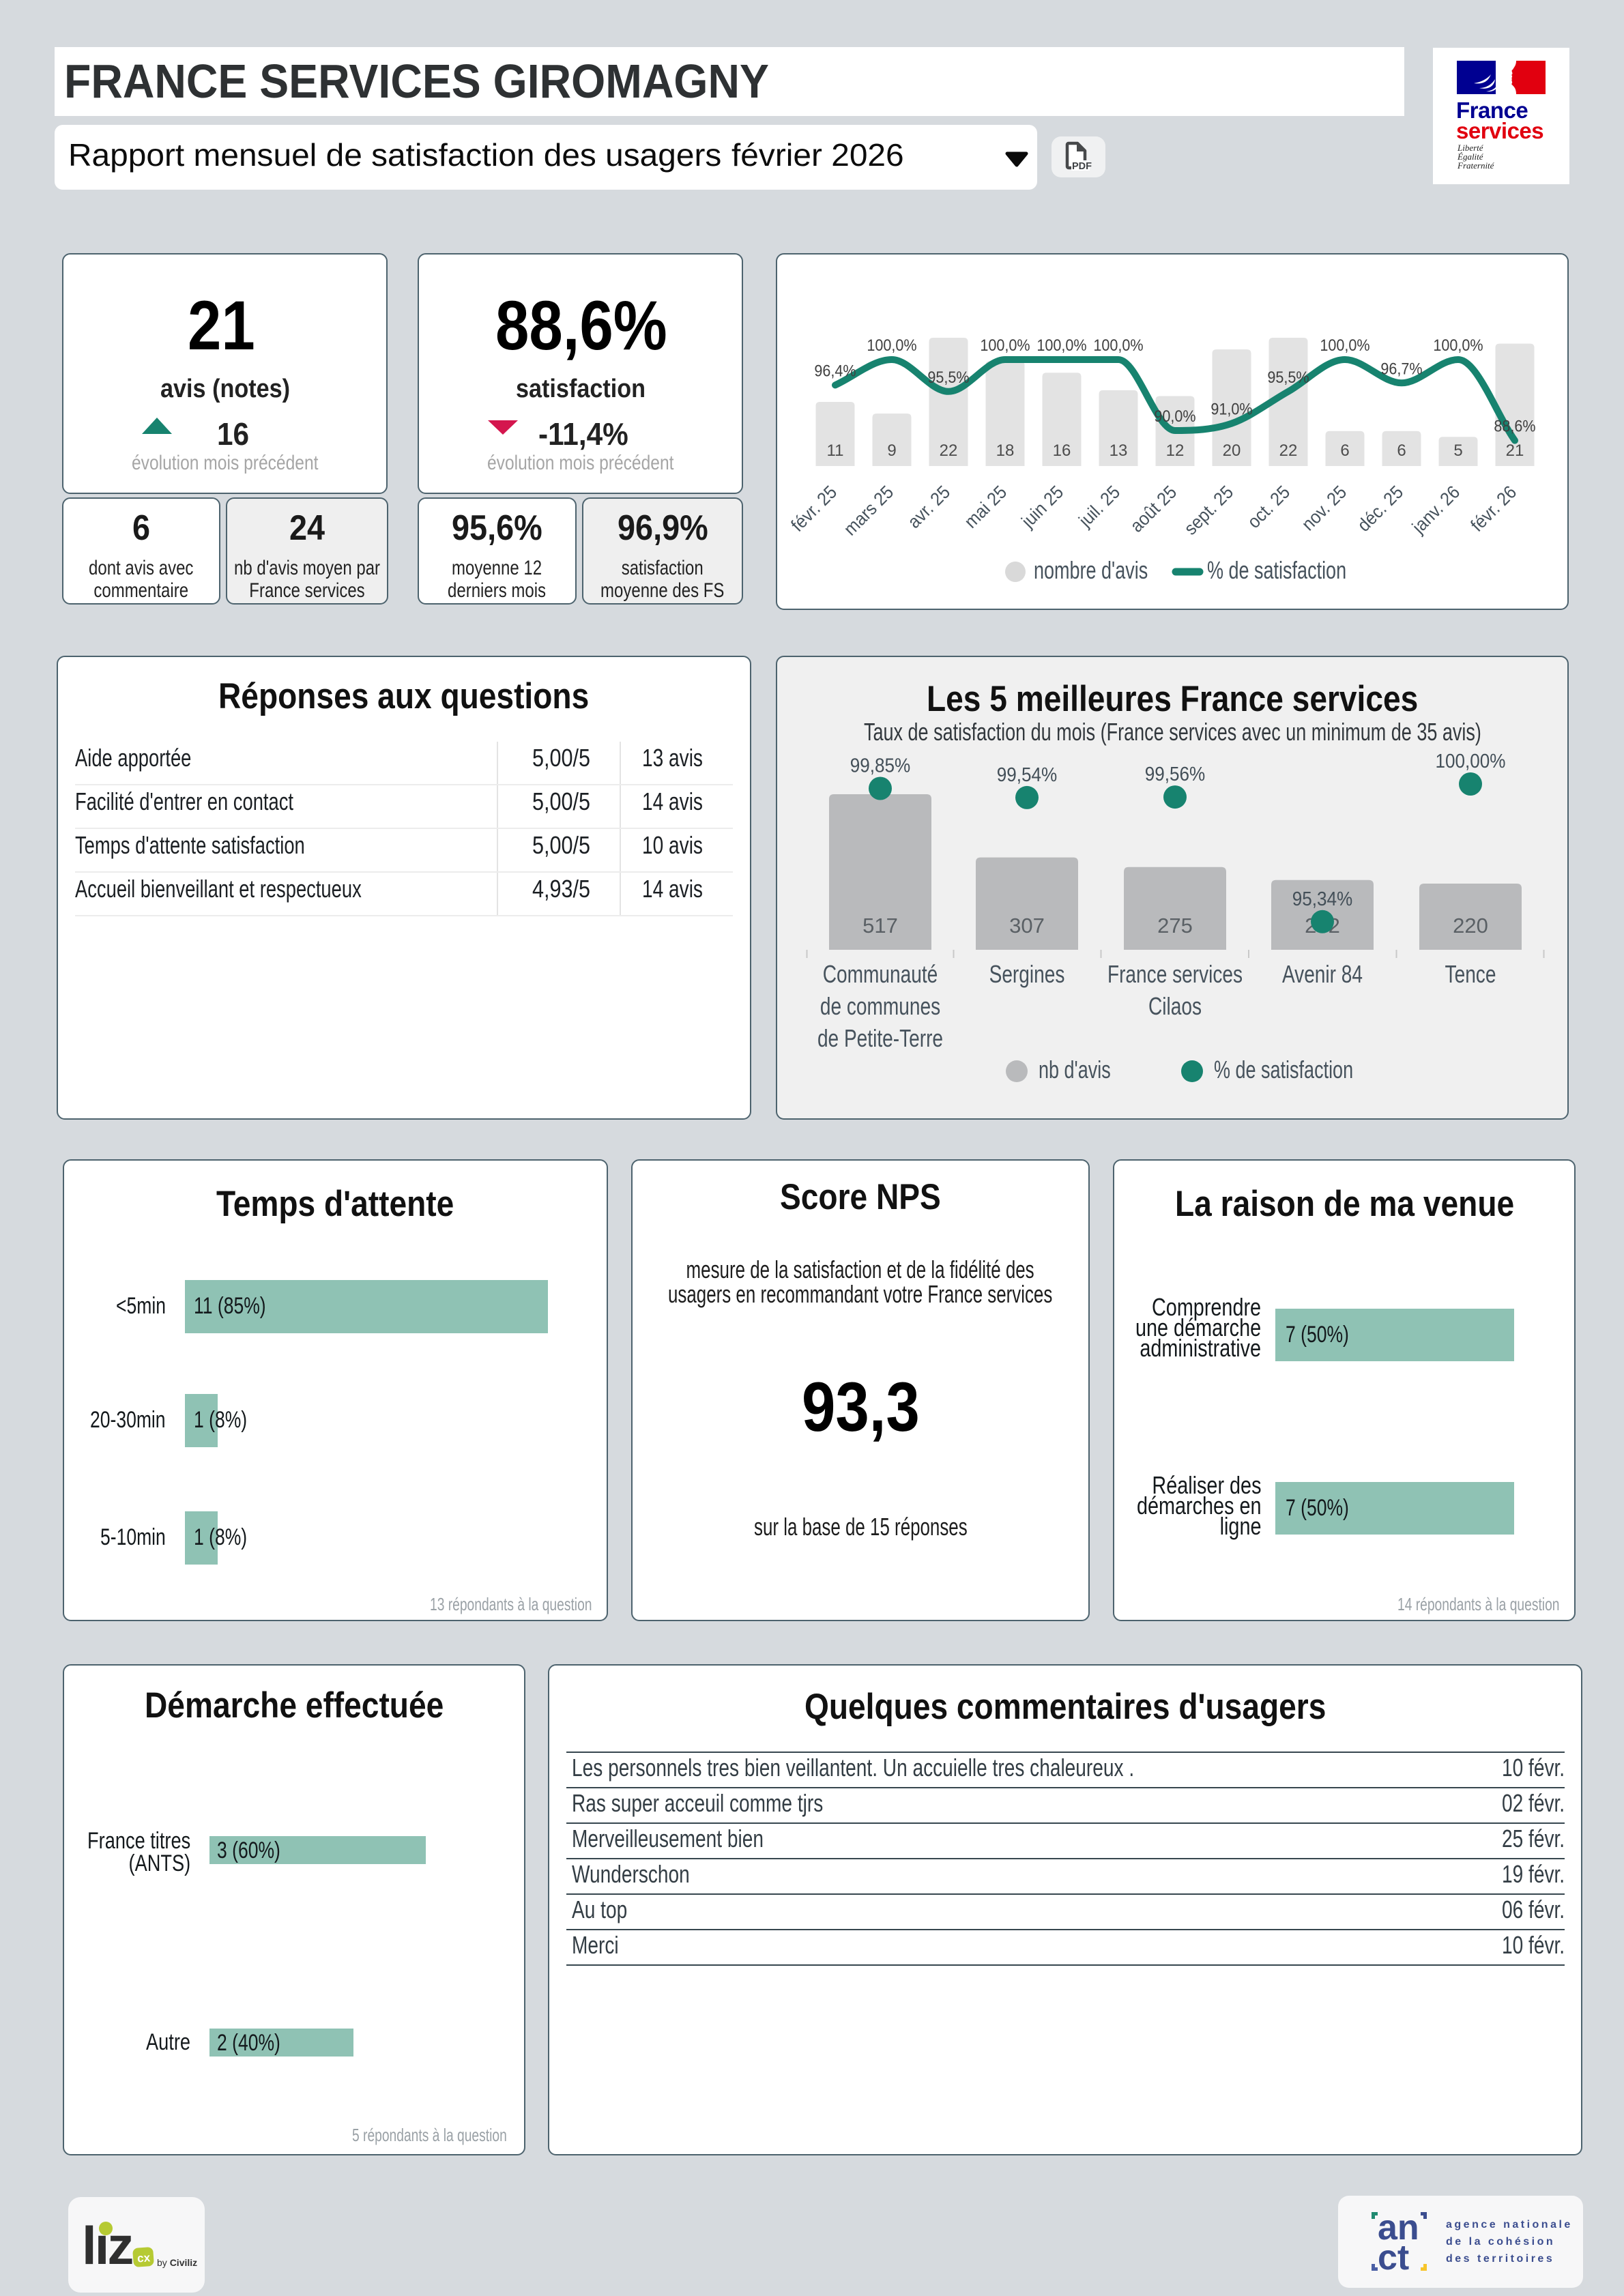 This screenshot has width=1624, height=2296. I want to click on svg-text: 13, so click(1119, 450).